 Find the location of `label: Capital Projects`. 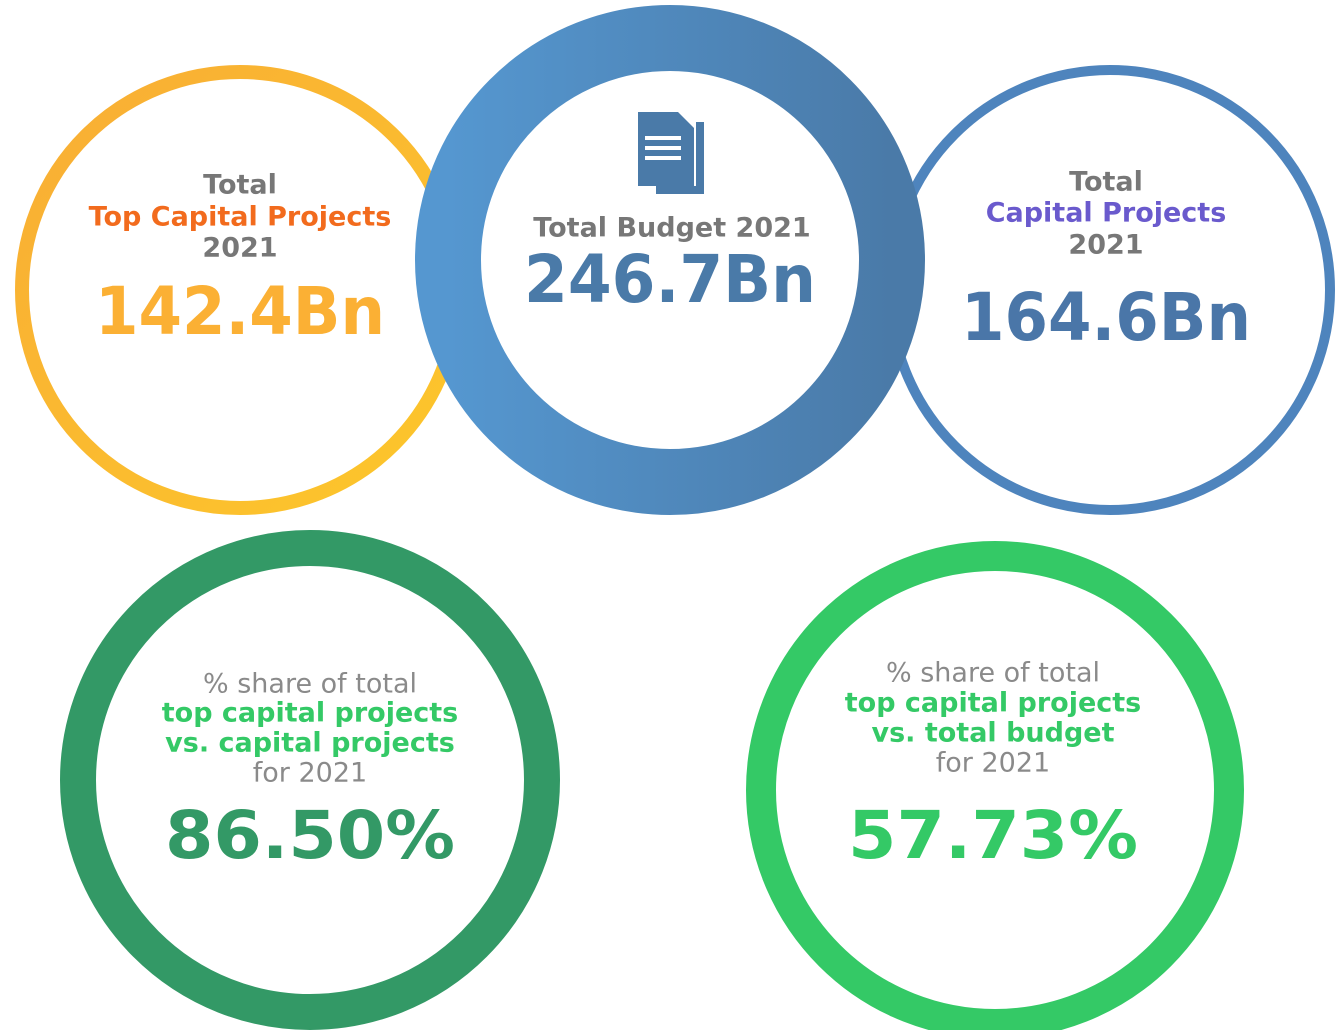

label: Capital Projects is located at coordinates (1106, 213).